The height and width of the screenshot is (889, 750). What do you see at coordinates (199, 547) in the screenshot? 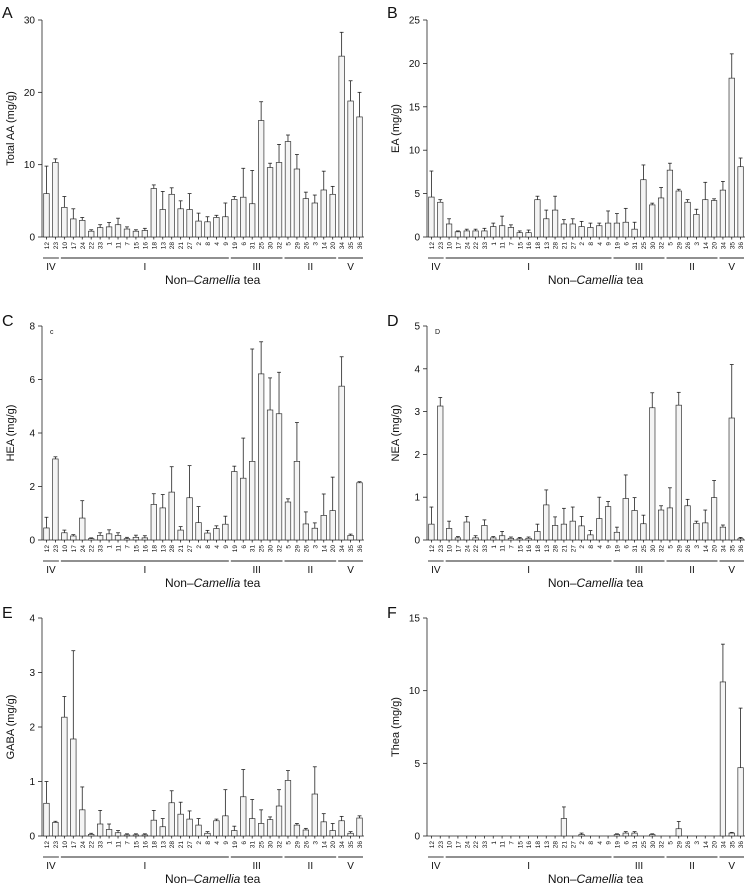
I see `x-tick-label-c: 2` at bounding box center [199, 547].